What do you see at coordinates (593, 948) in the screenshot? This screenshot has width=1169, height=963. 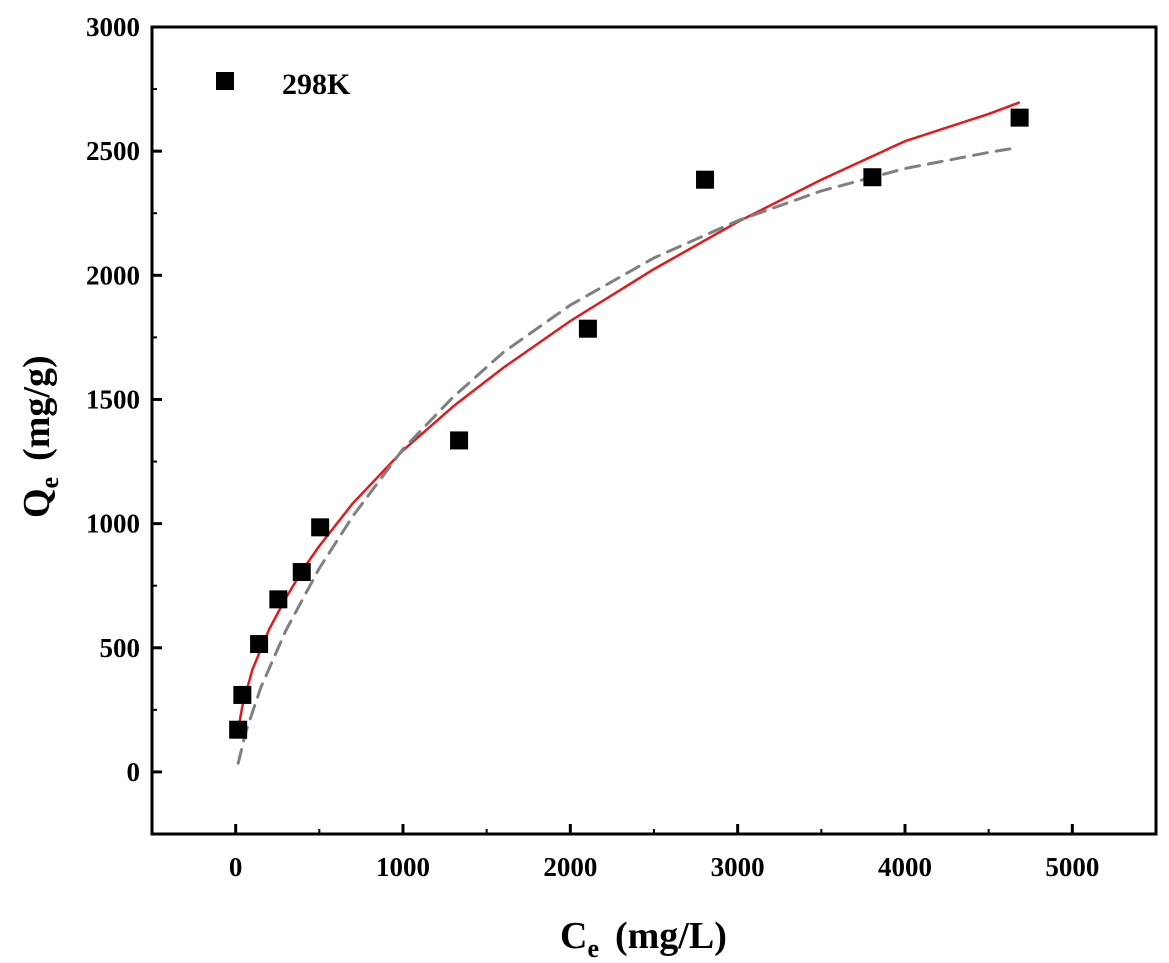 I see `x-axis-title-sub: e` at bounding box center [593, 948].